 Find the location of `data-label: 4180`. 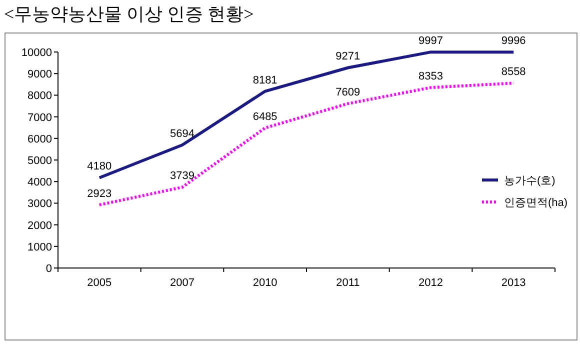

data-label: 4180 is located at coordinates (99, 166).